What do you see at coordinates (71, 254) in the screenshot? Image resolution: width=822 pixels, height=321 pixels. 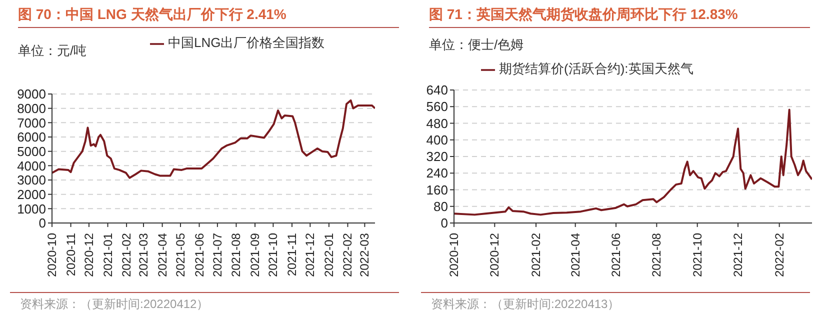 I see `x-tick-label: 2020-11` at bounding box center [71, 254].